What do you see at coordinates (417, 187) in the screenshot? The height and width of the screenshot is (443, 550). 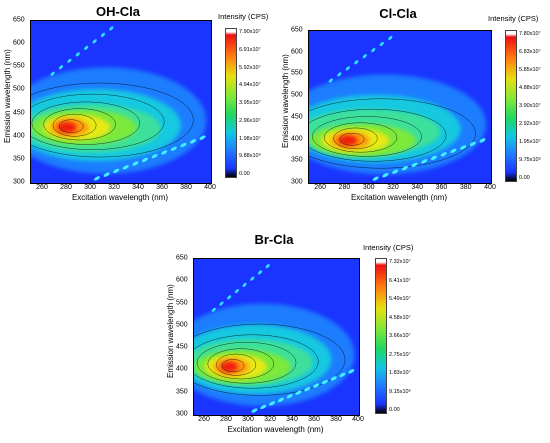 I see `x-tick-label: 340` at bounding box center [417, 187].